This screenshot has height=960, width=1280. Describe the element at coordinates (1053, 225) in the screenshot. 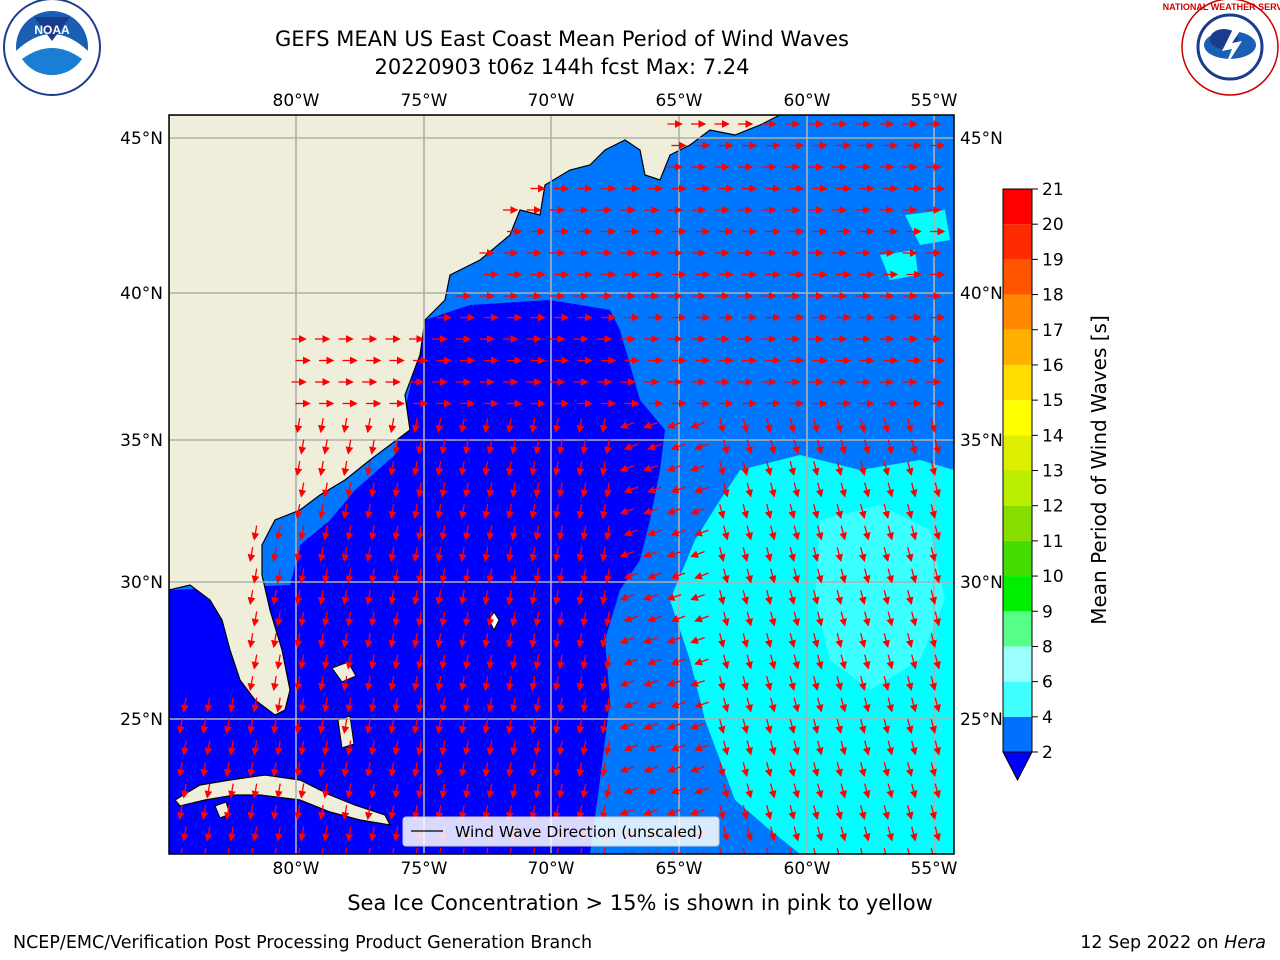

I see `colorbar-tick-label: 20` at that location.